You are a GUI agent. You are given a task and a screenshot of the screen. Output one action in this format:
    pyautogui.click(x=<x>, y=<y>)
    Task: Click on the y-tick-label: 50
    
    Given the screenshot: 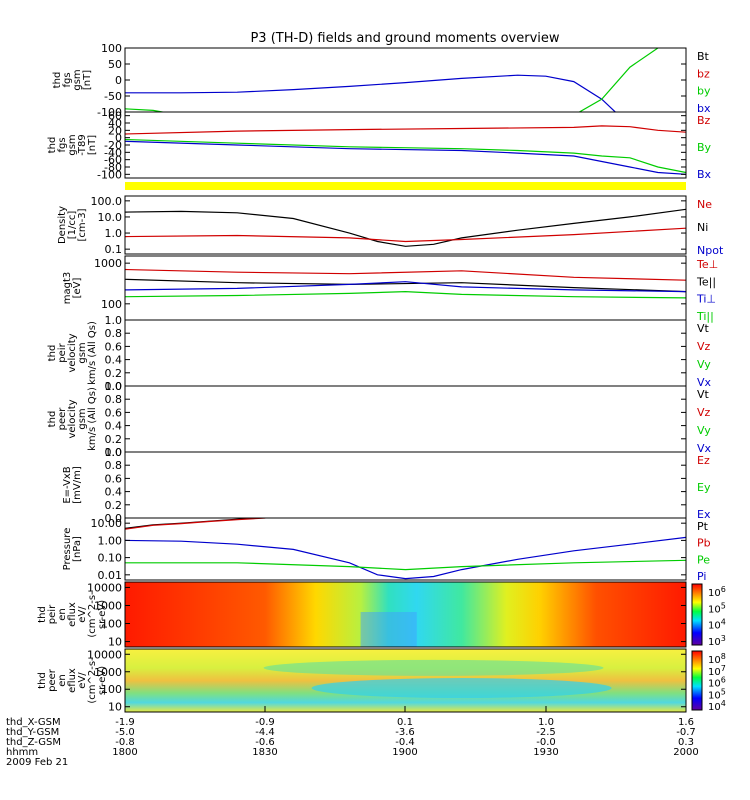 What is the action you would take?
    pyautogui.click(x=115, y=64)
    